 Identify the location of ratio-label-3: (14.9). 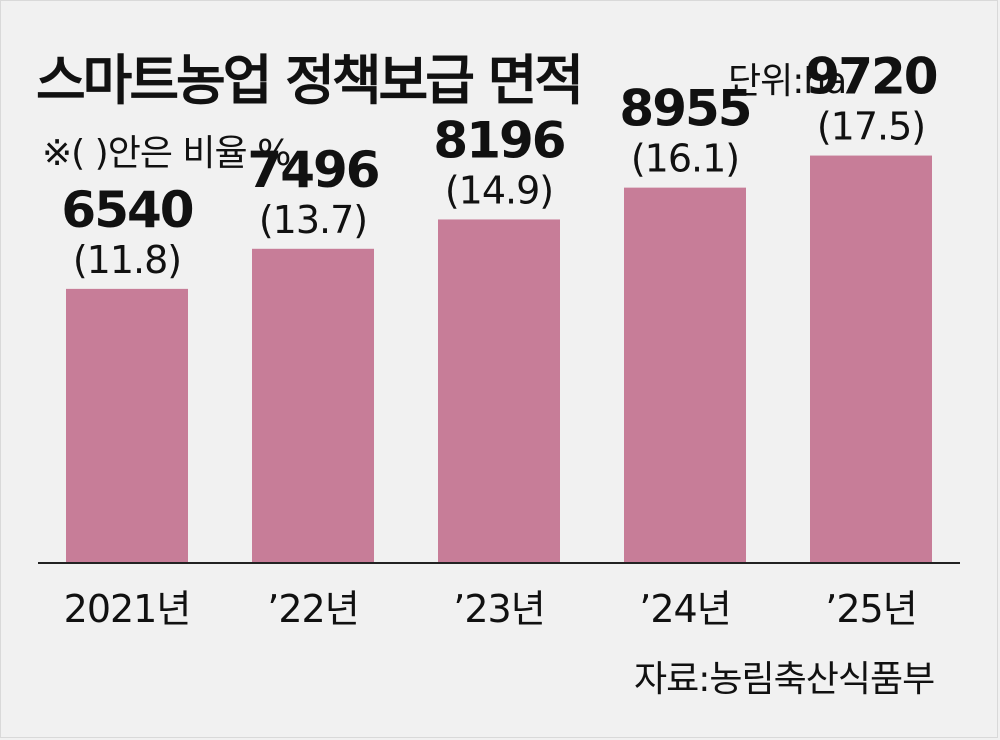
(499, 190).